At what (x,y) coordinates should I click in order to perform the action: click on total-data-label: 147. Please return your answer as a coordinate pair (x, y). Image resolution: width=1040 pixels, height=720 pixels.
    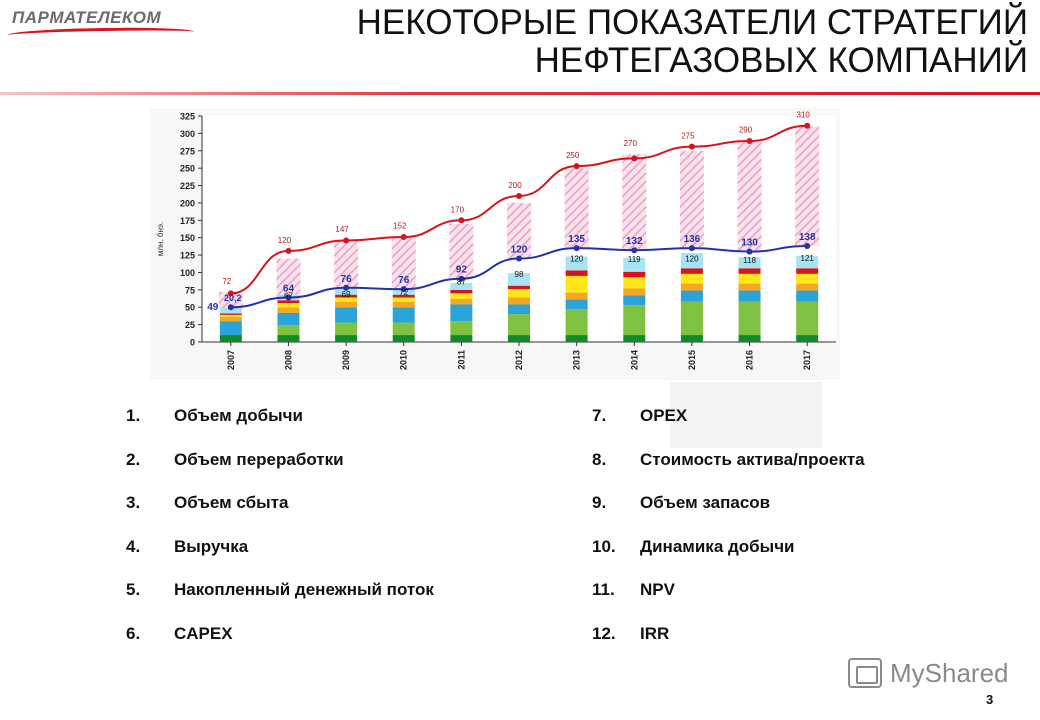
    Looking at the image, I should click on (342, 229).